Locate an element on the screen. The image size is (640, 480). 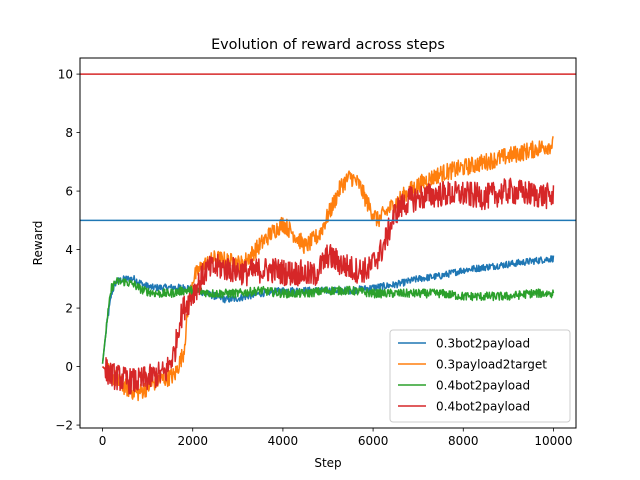
x-tick-label: 0 is located at coordinates (103, 441).